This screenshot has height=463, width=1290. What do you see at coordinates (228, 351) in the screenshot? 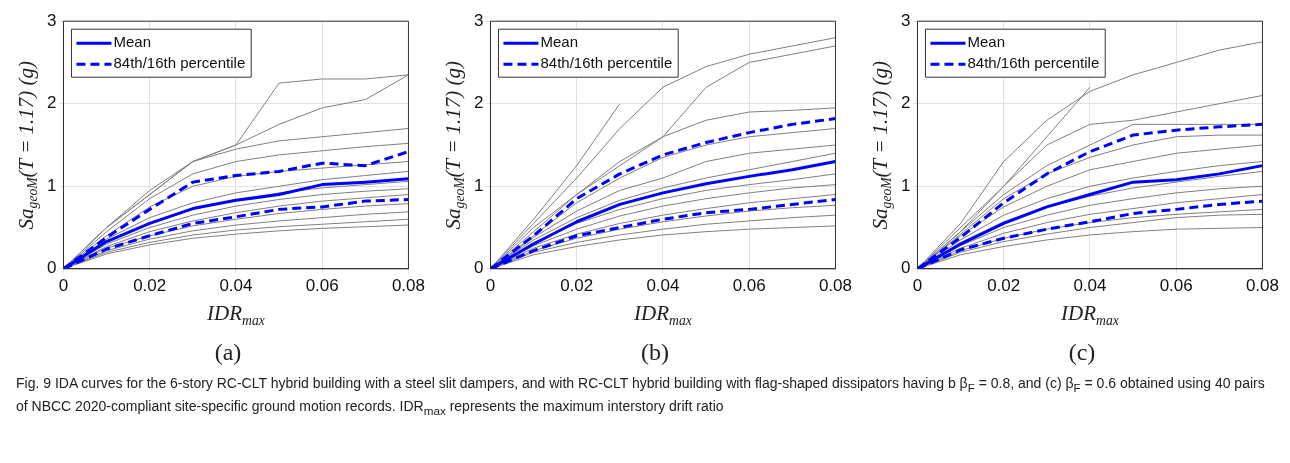
I see `text: (a)` at bounding box center [228, 351].